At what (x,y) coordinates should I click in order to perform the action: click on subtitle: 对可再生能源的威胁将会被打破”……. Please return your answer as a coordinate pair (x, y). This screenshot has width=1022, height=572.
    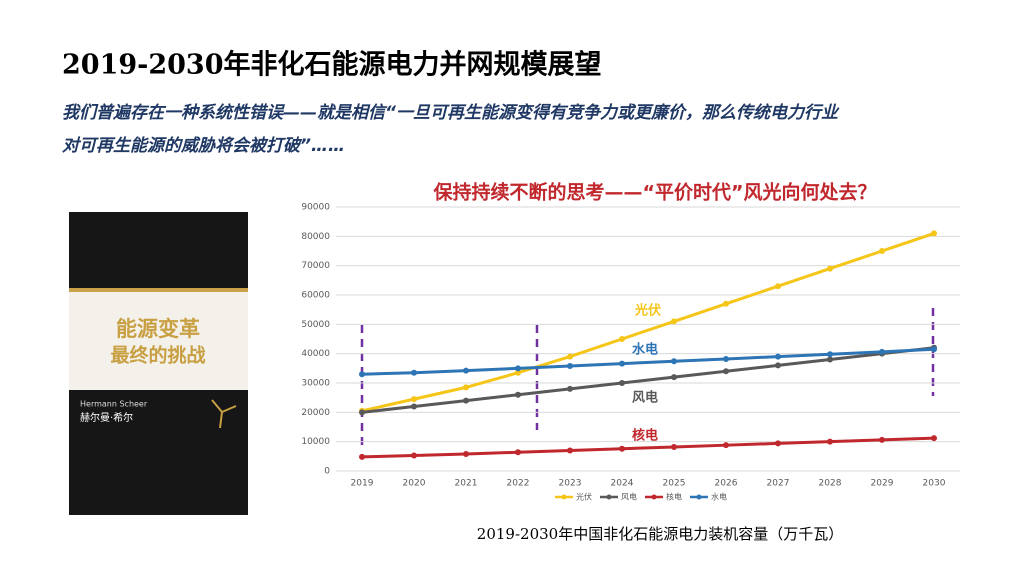
    Looking at the image, I should click on (203, 146).